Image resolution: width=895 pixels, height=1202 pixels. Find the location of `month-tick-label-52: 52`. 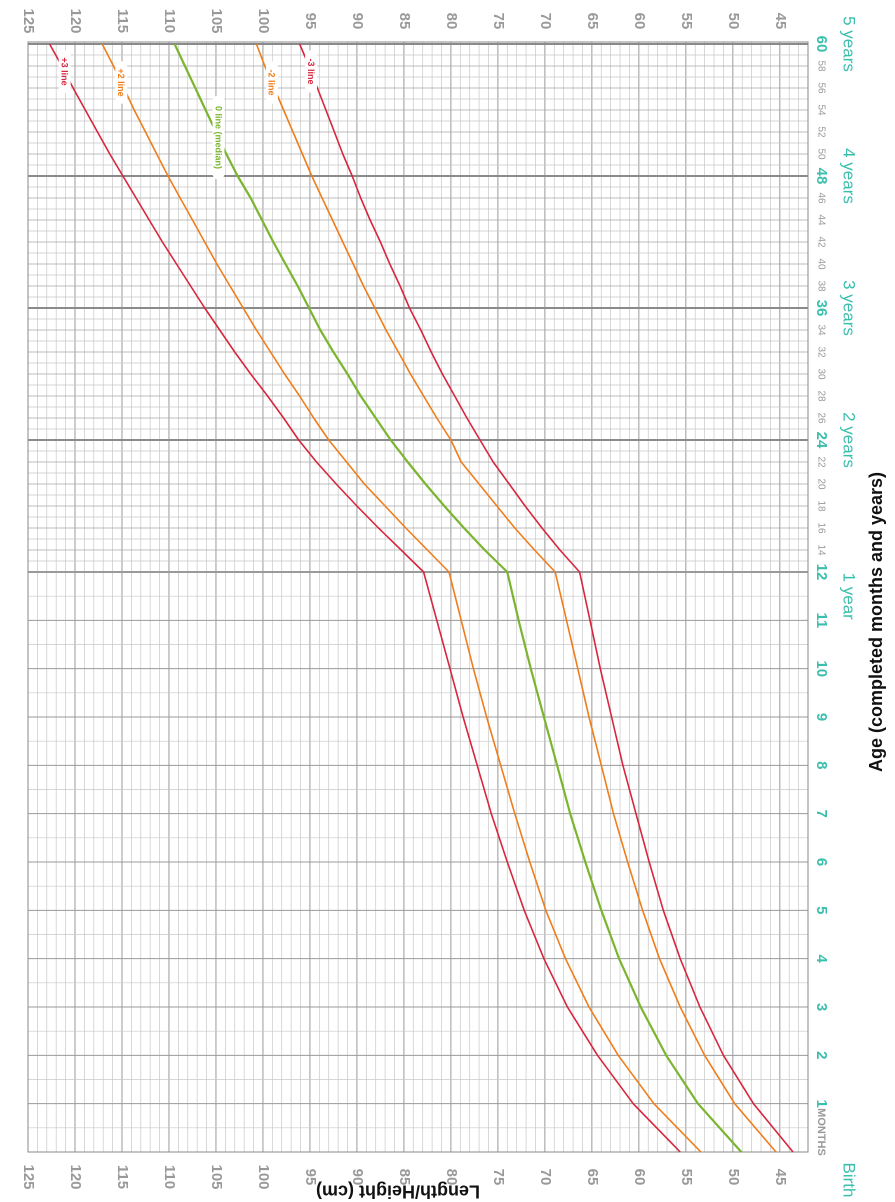

month-tick-label-52: 52 is located at coordinates (820, 132).